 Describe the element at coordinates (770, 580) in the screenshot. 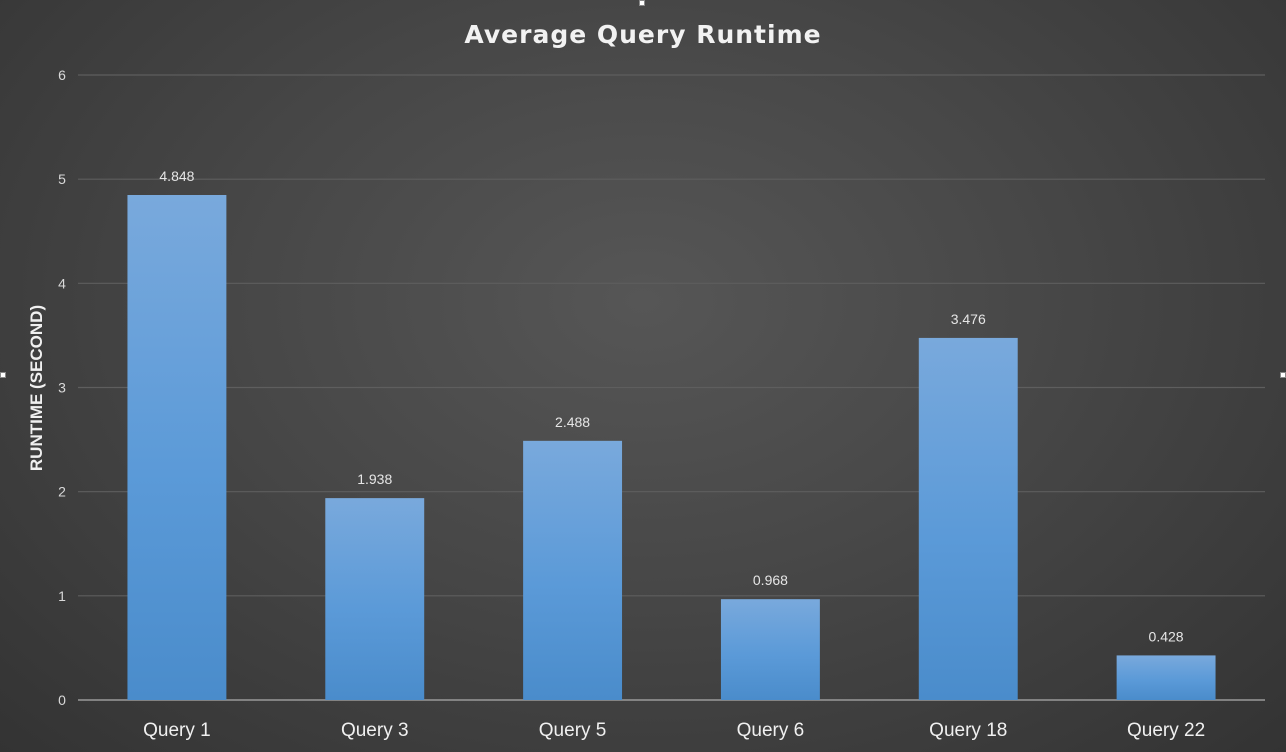

I see `data-label: 0.968` at that location.